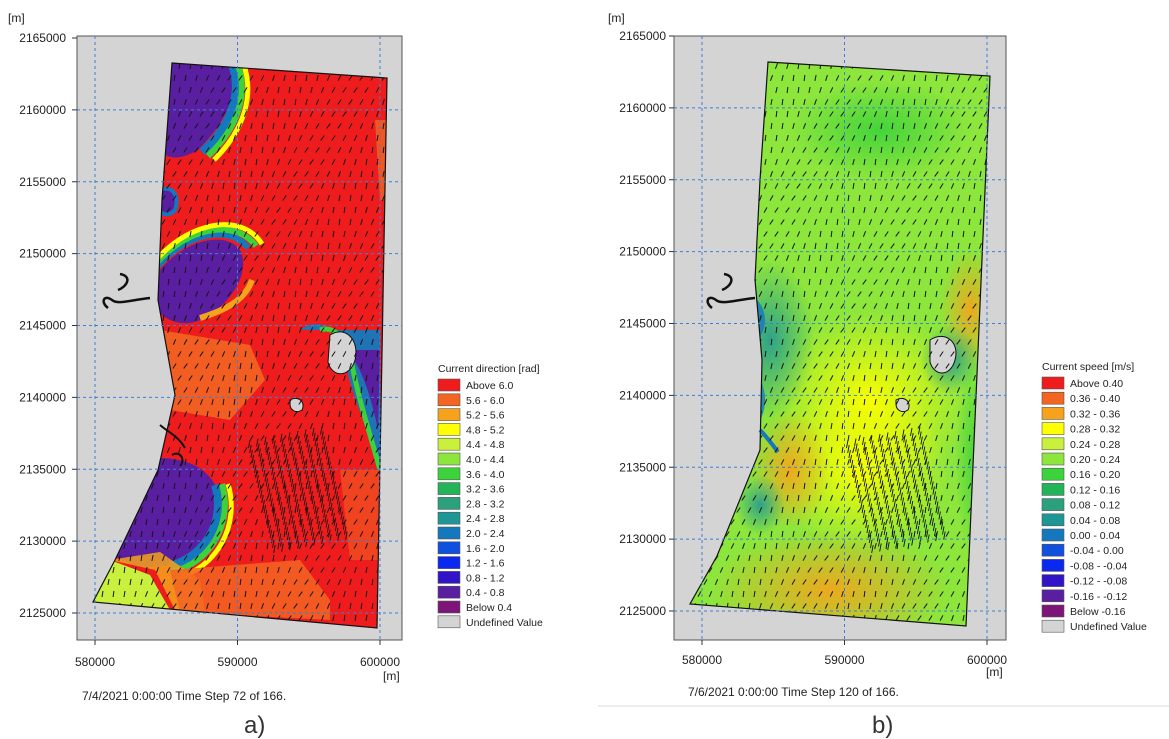  Describe the element at coordinates (642, 395) in the screenshot. I see `y-tick-label: 2140000` at that location.